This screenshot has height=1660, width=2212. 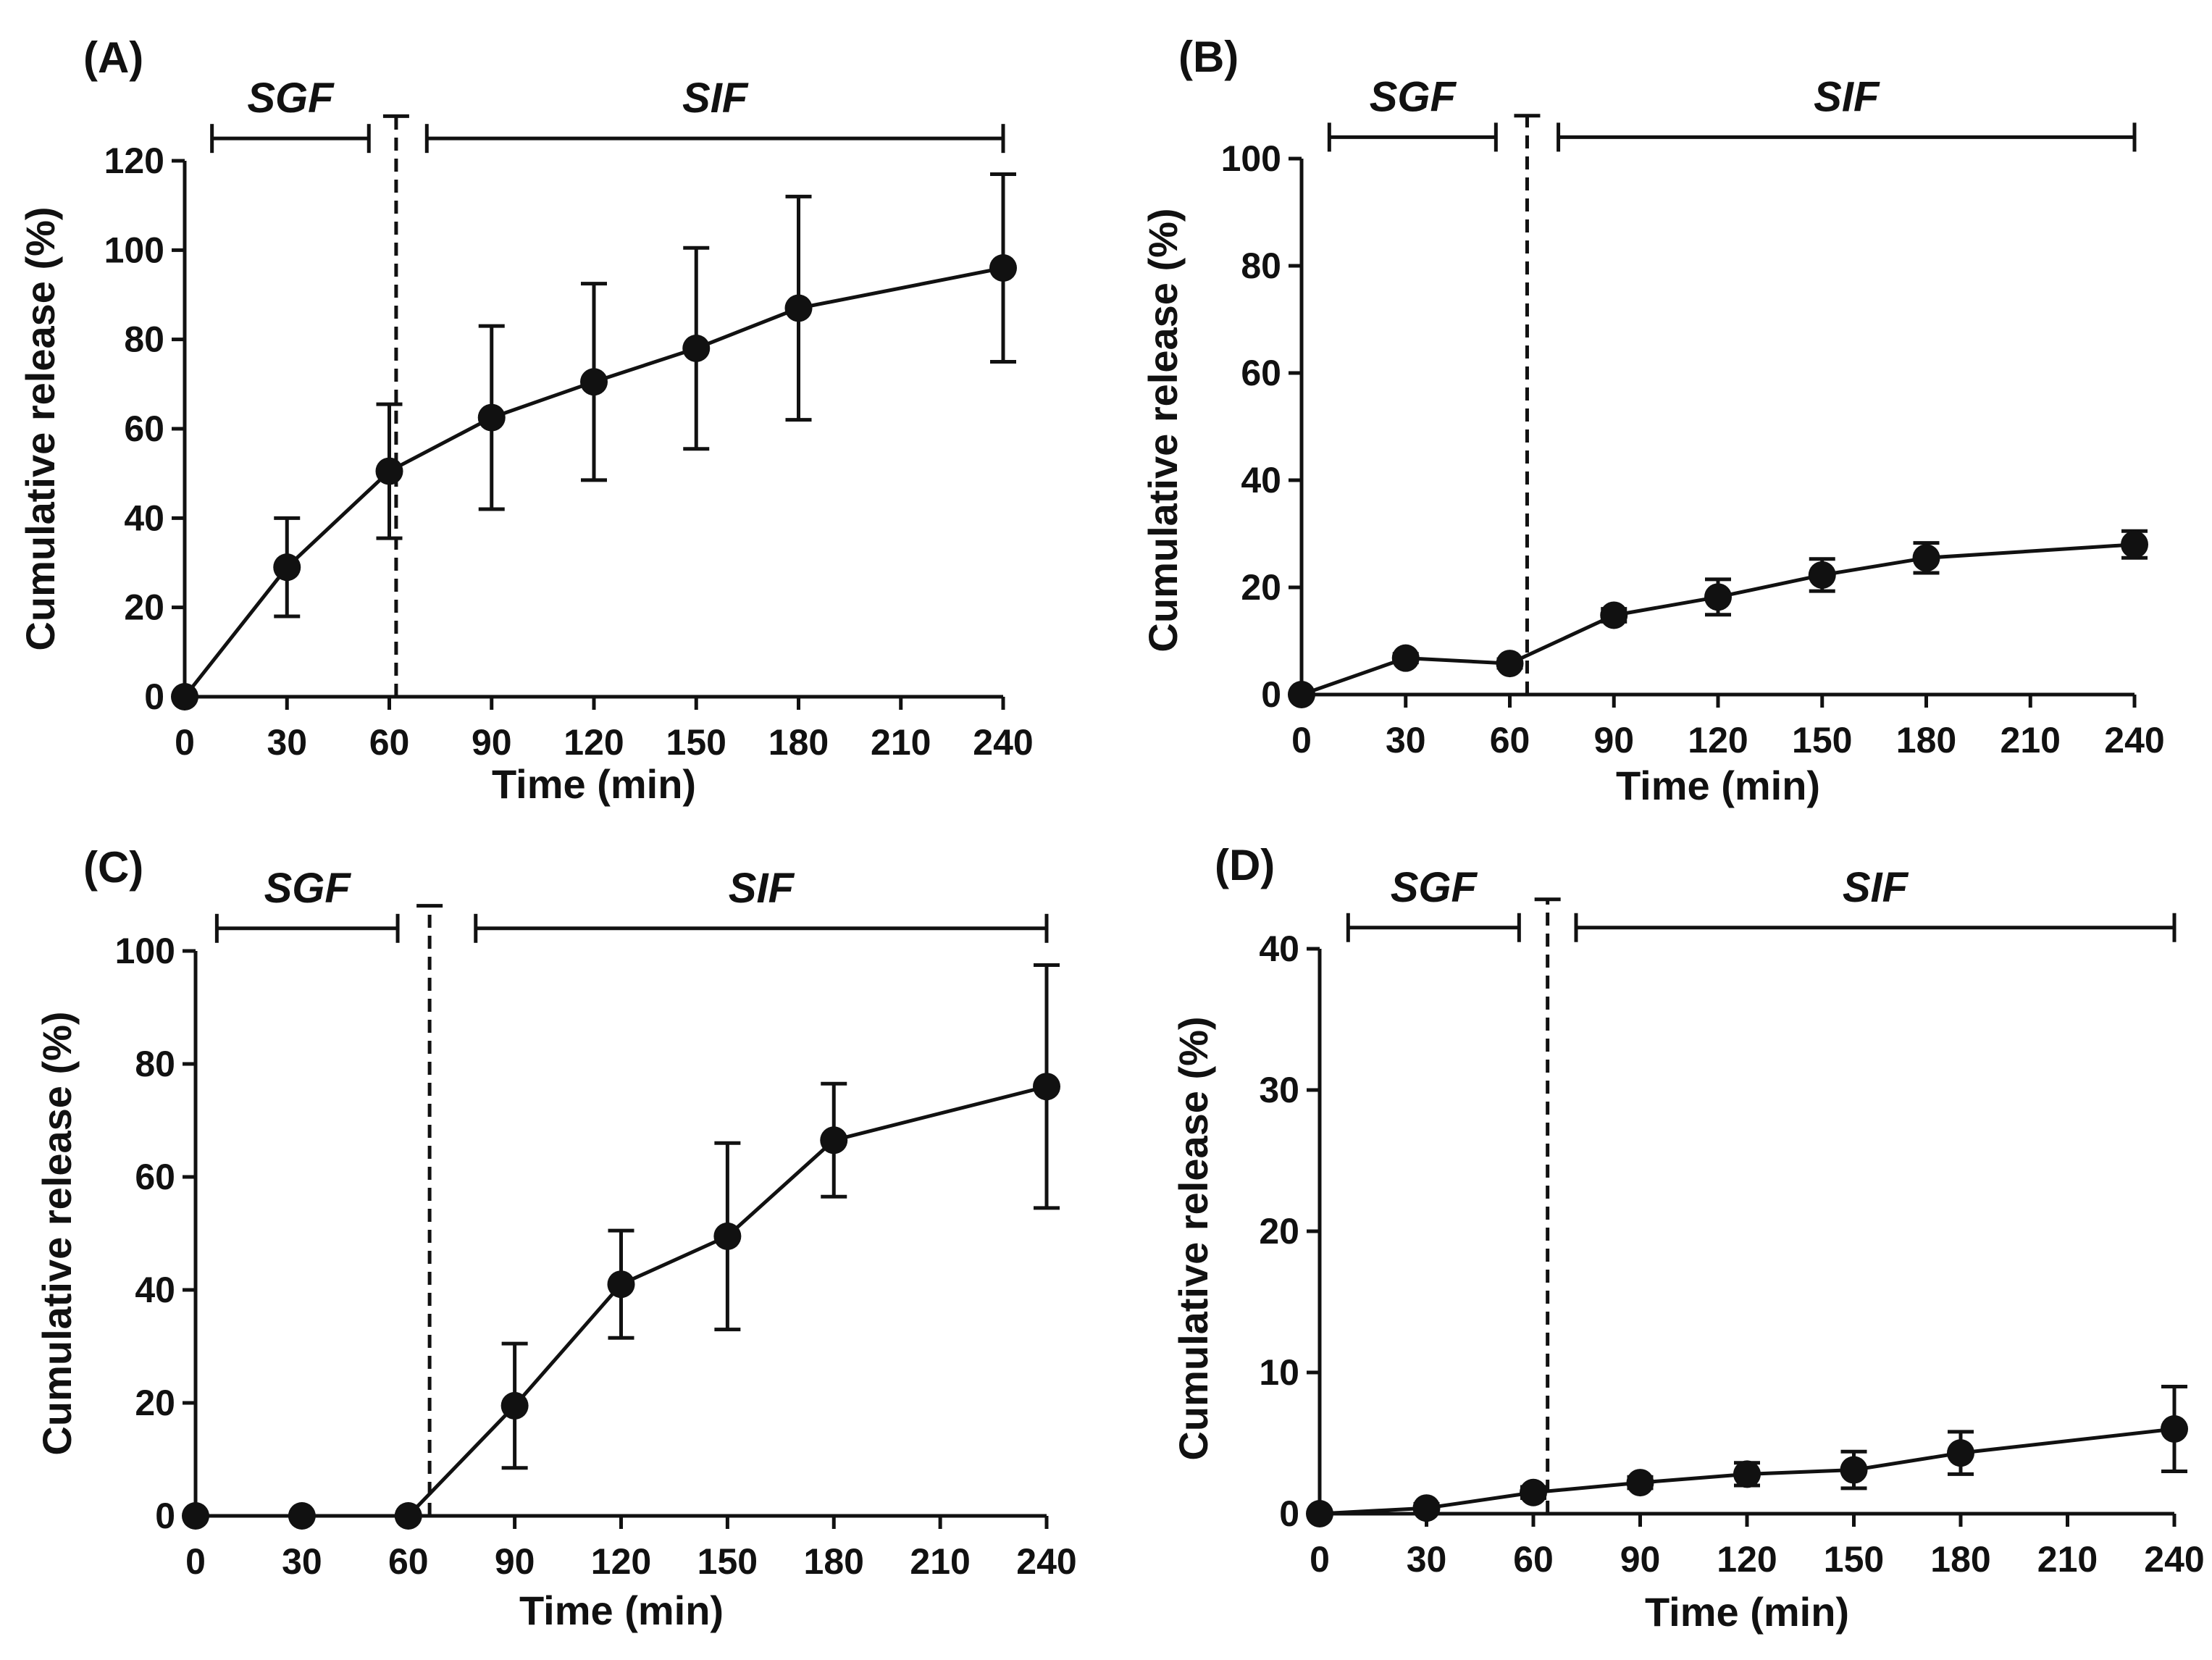 What do you see at coordinates (113, 867) in the screenshot?
I see `panel-label: (C)` at bounding box center [113, 867].